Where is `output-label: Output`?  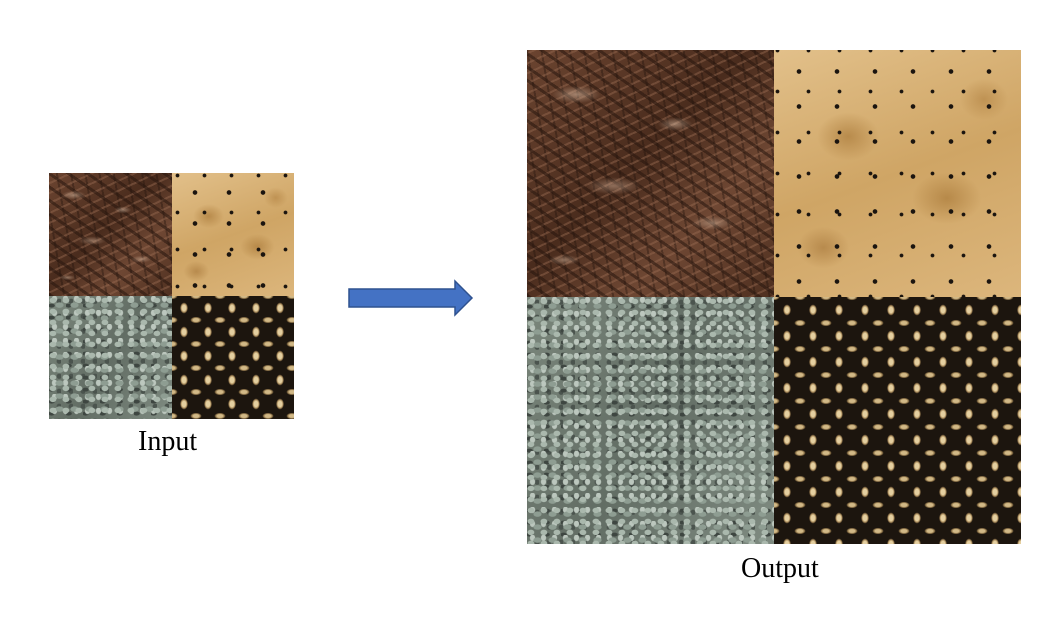 output-label: Output is located at coordinates (780, 568).